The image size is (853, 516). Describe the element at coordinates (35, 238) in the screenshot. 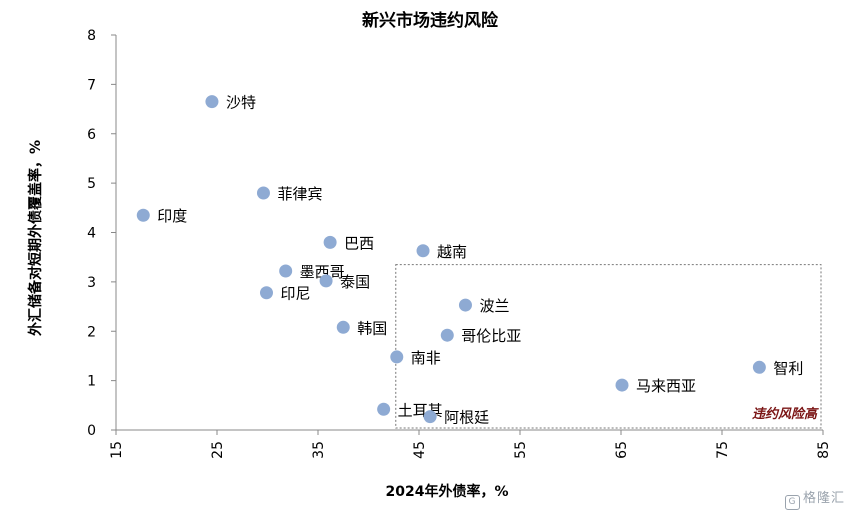

I see `y-axis-title: 外汇储备对短期外债覆盖率，%` at that location.